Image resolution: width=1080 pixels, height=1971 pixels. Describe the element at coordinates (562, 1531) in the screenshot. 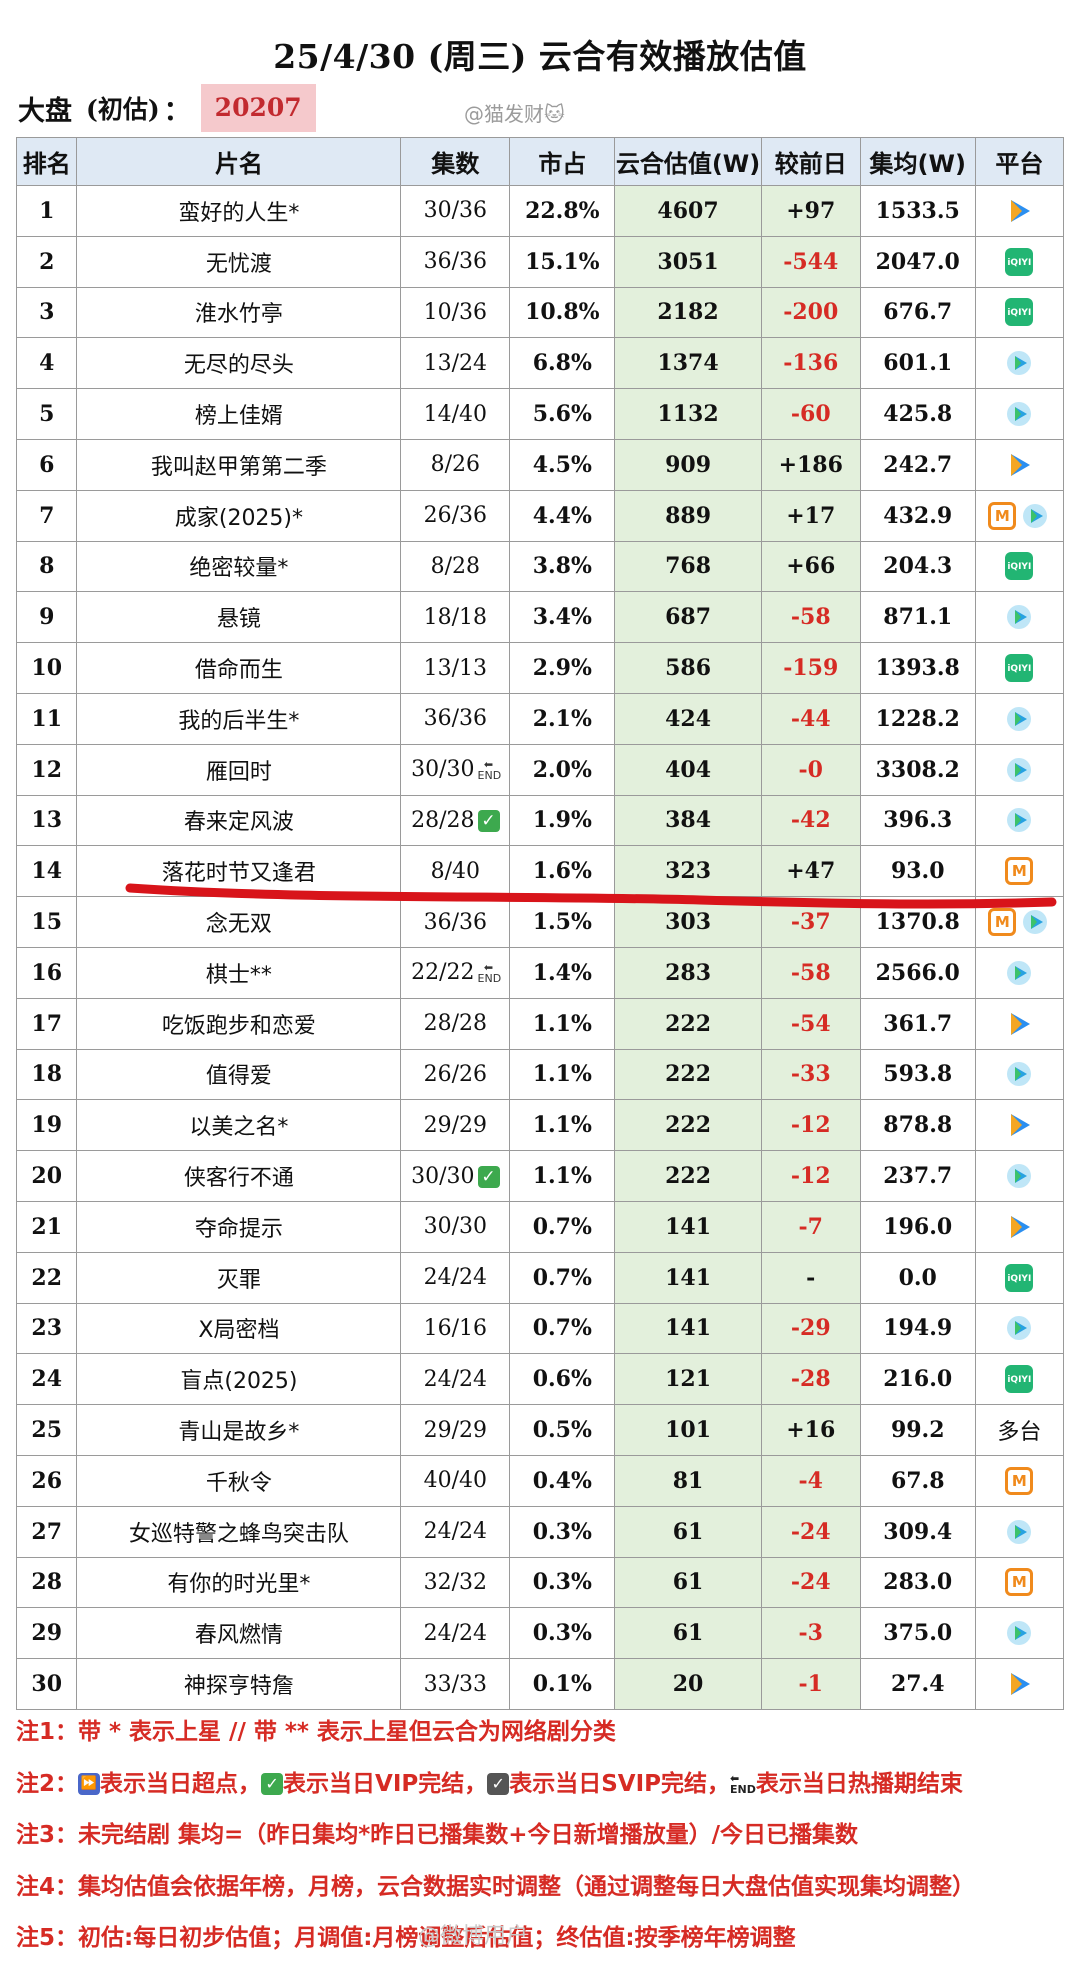

I see `market-share-cell: 0.3%` at that location.